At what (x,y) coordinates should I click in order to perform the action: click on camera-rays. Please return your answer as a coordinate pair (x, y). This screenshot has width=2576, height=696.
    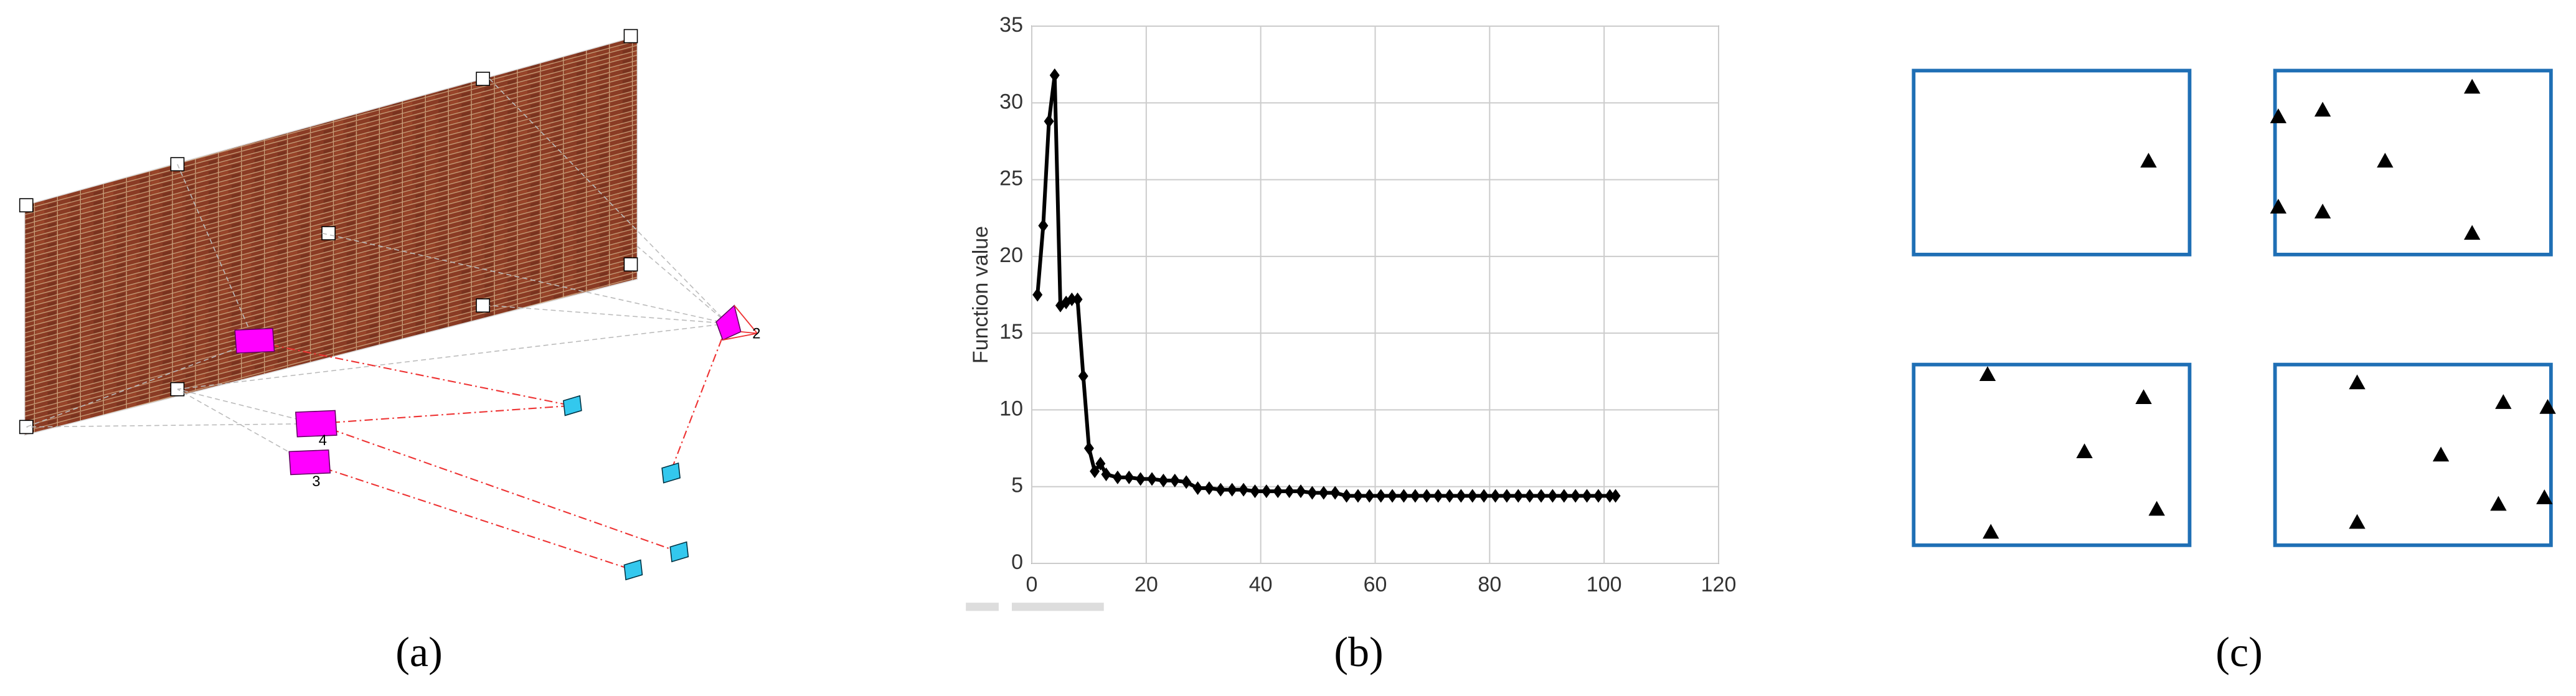
    Looking at the image, I should click on (740, 323).